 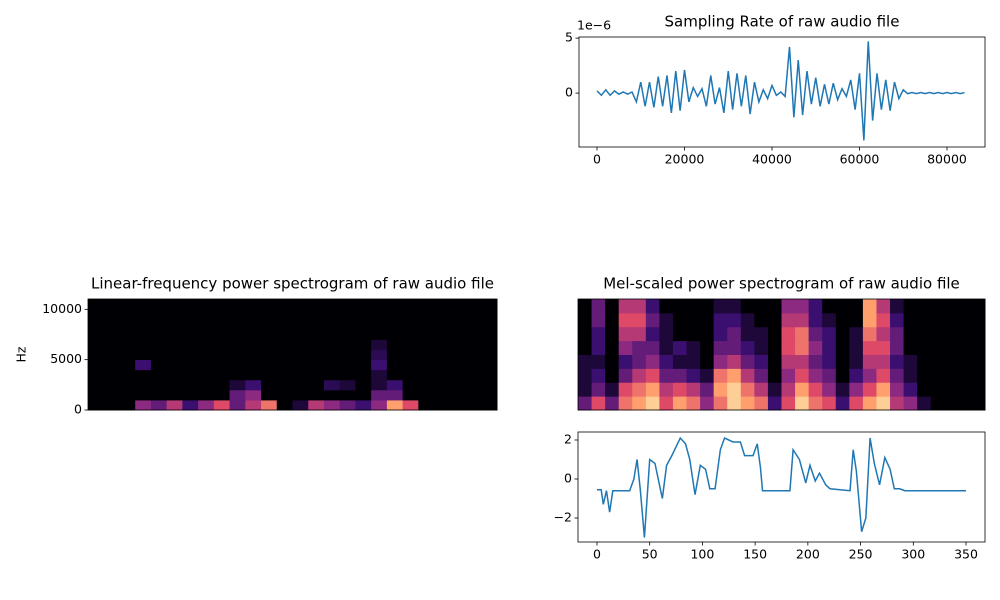 What do you see at coordinates (568, 478) in the screenshot?
I see `y-tick-label: 0` at bounding box center [568, 478].